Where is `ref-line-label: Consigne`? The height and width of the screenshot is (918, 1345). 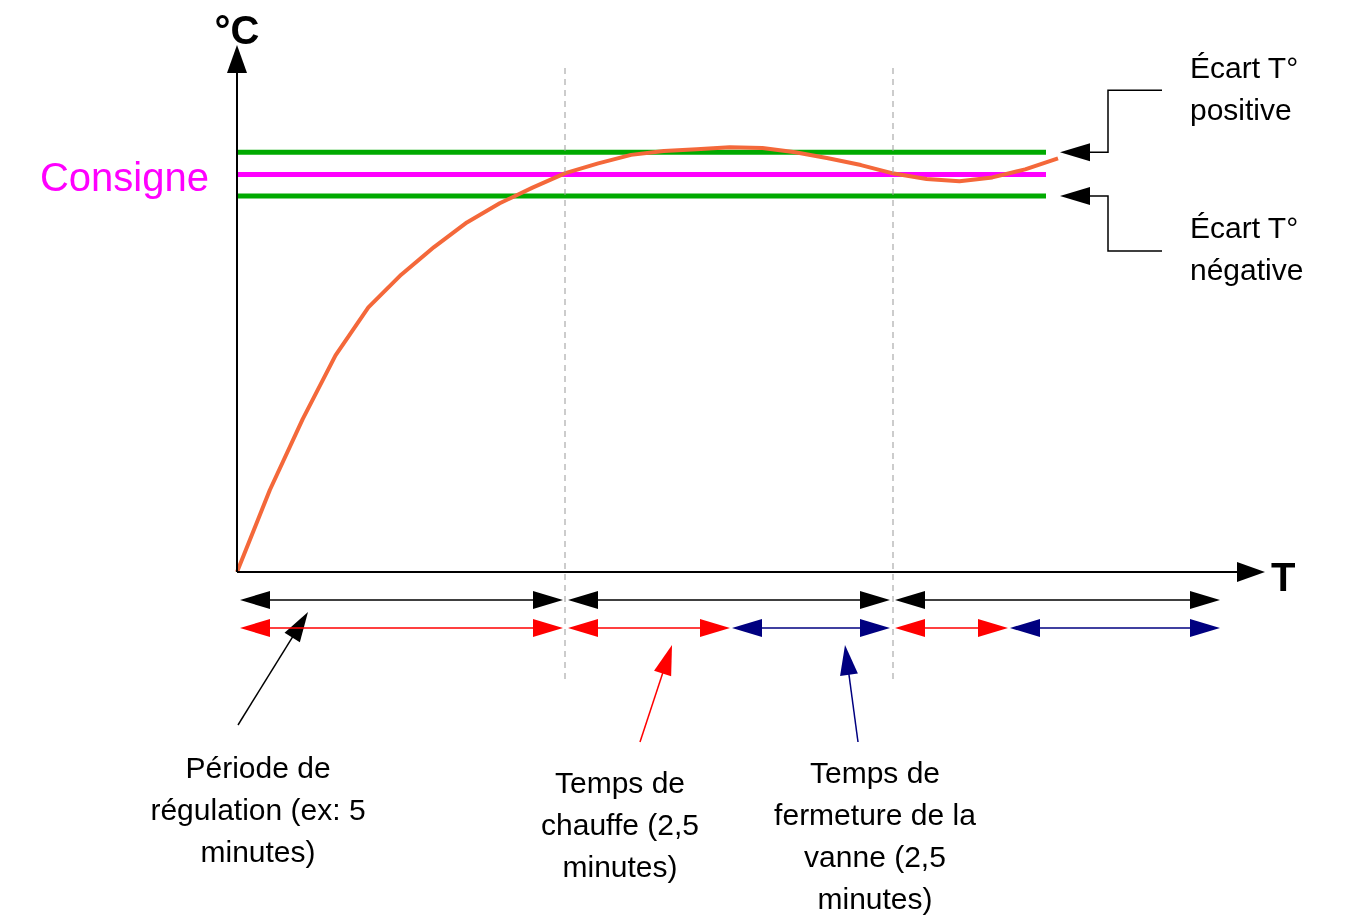 ref-line-label: Consigne is located at coordinates (124, 177).